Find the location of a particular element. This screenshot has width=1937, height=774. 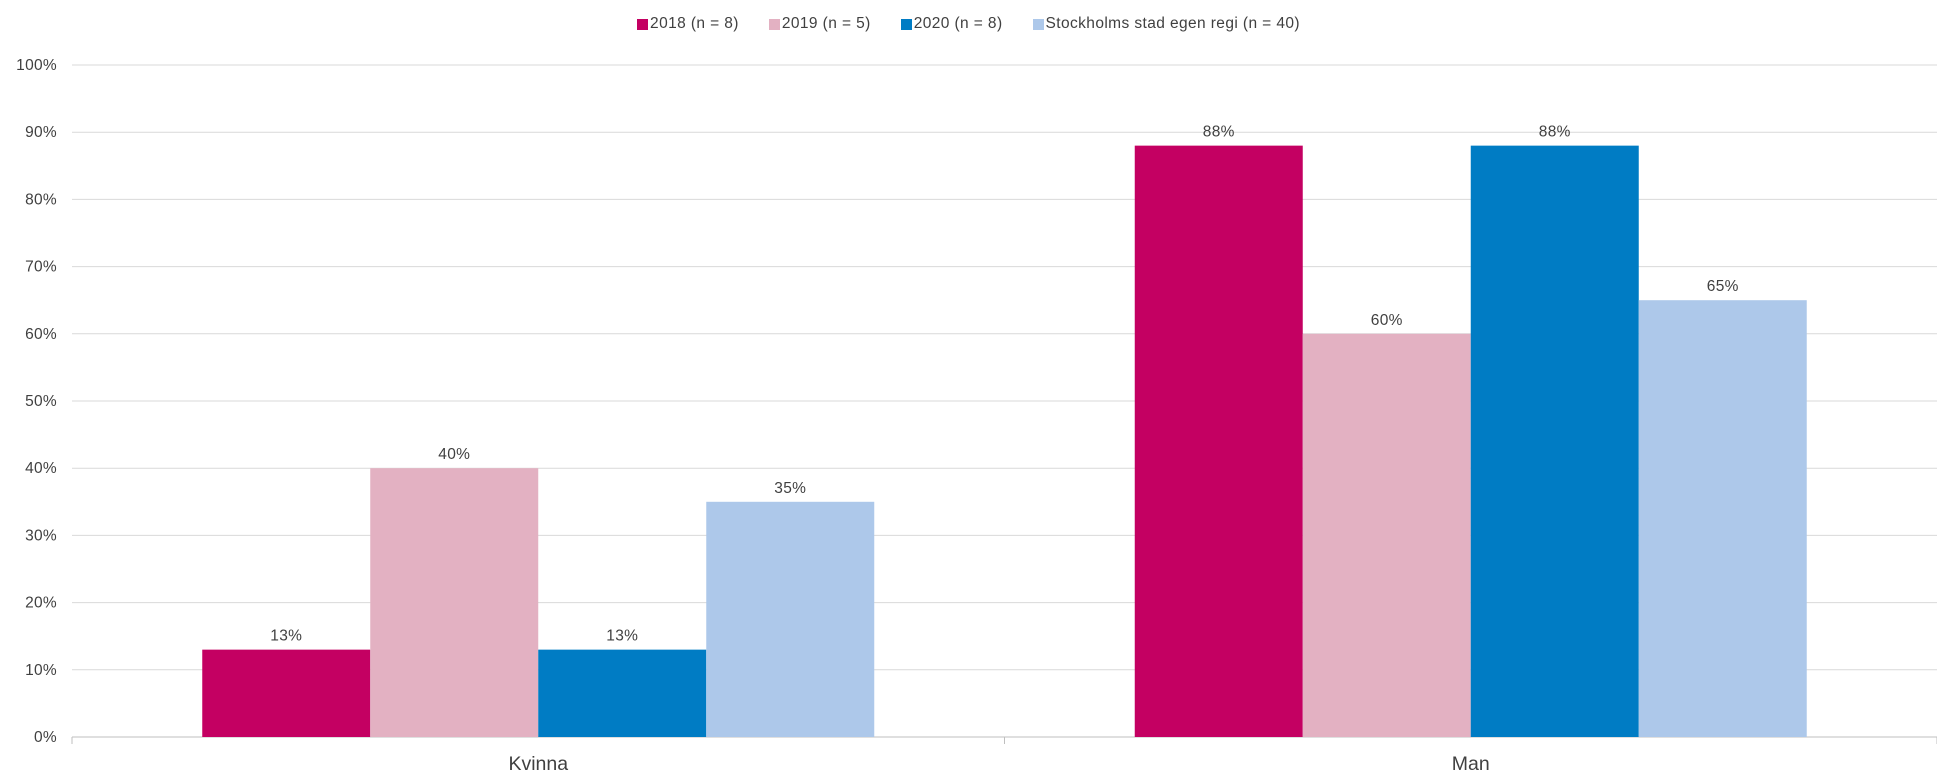

y-tick-label: 90% is located at coordinates (41, 132).